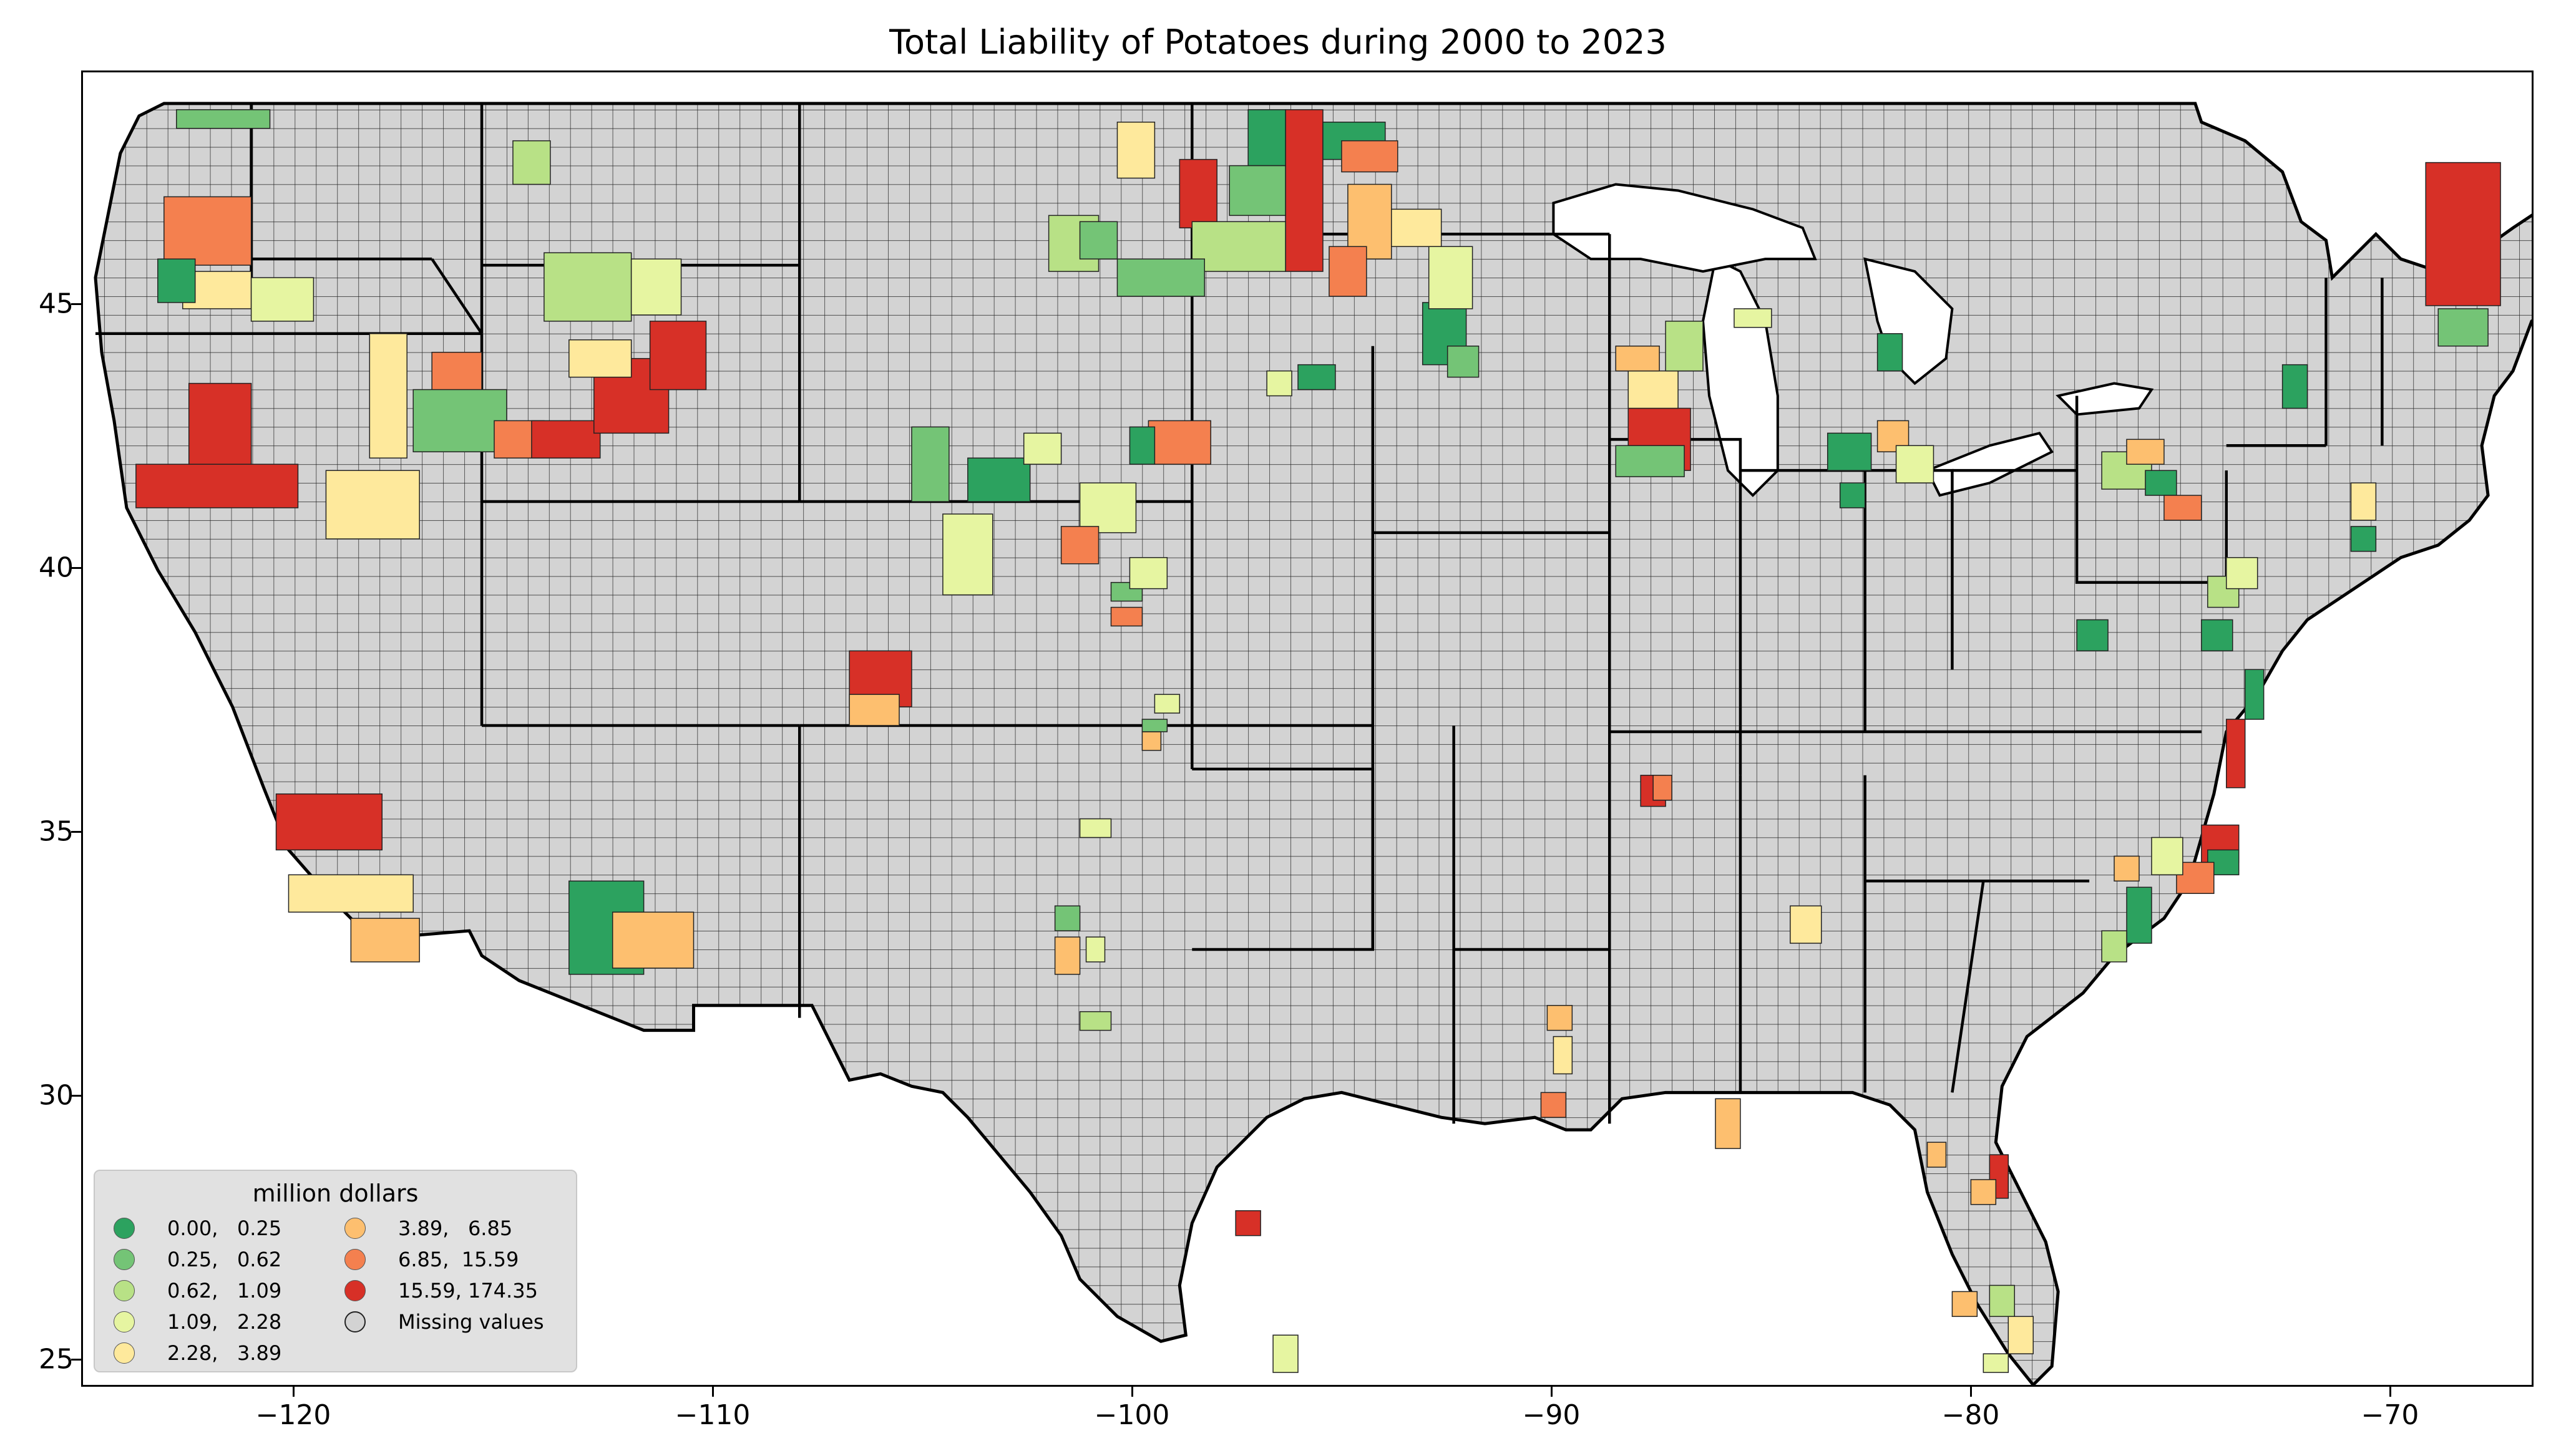 Image resolution: width=2556 pixels, height=1456 pixels. Describe the element at coordinates (1653, 390) in the screenshot. I see `county-waushara-wi` at that location.